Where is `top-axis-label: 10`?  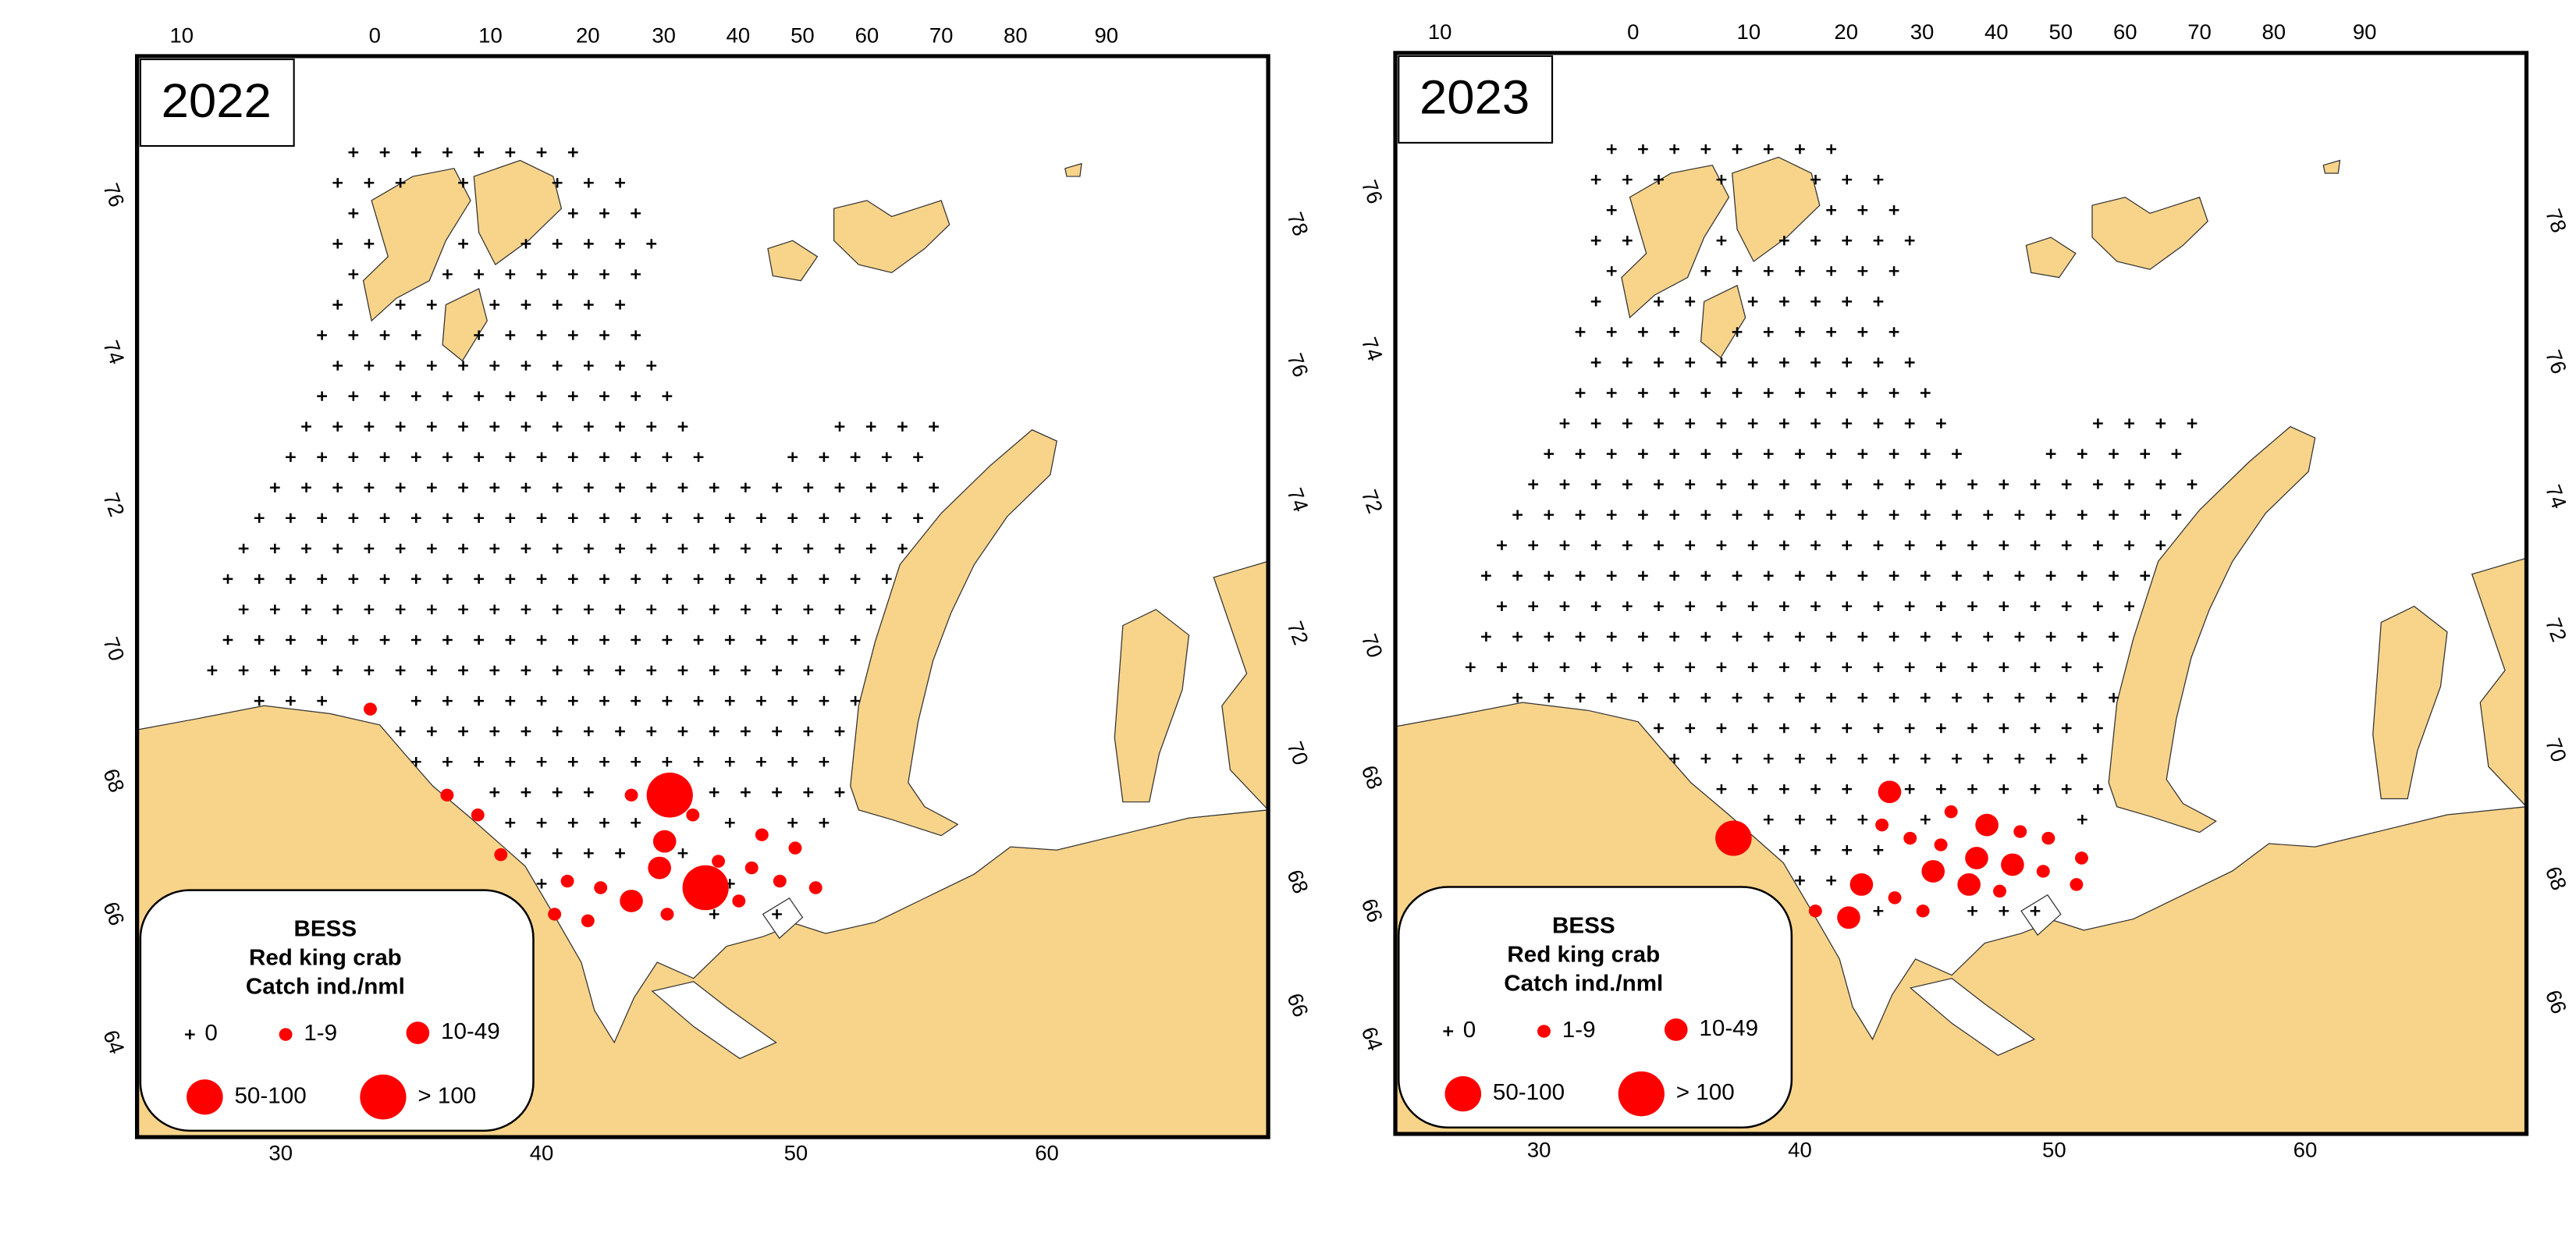
top-axis-label: 10 is located at coordinates (1440, 32).